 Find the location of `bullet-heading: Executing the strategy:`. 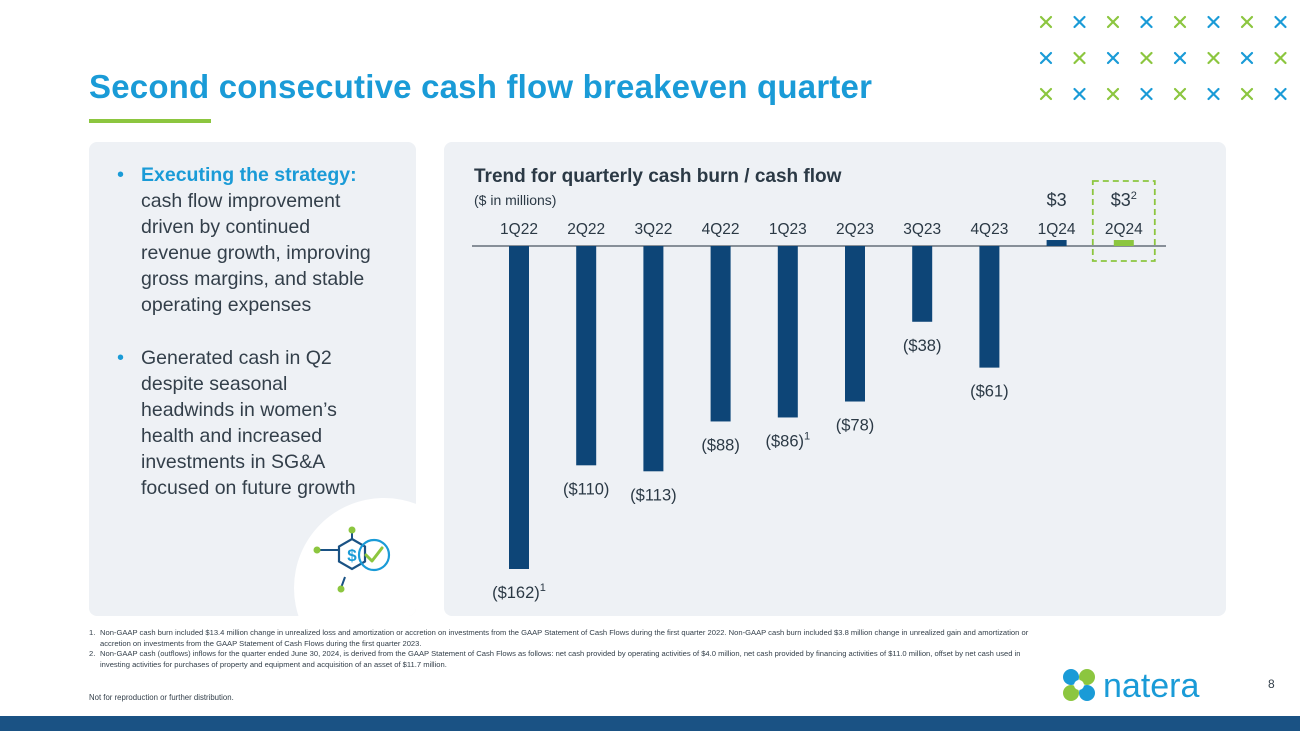

bullet-heading: Executing the strategy: is located at coordinates (249, 175).